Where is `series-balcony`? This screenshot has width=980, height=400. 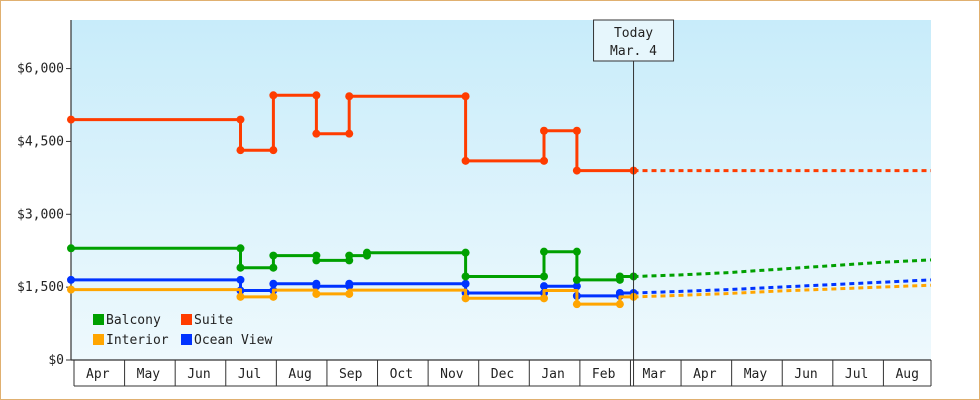
series-balcony is located at coordinates (499, 264).